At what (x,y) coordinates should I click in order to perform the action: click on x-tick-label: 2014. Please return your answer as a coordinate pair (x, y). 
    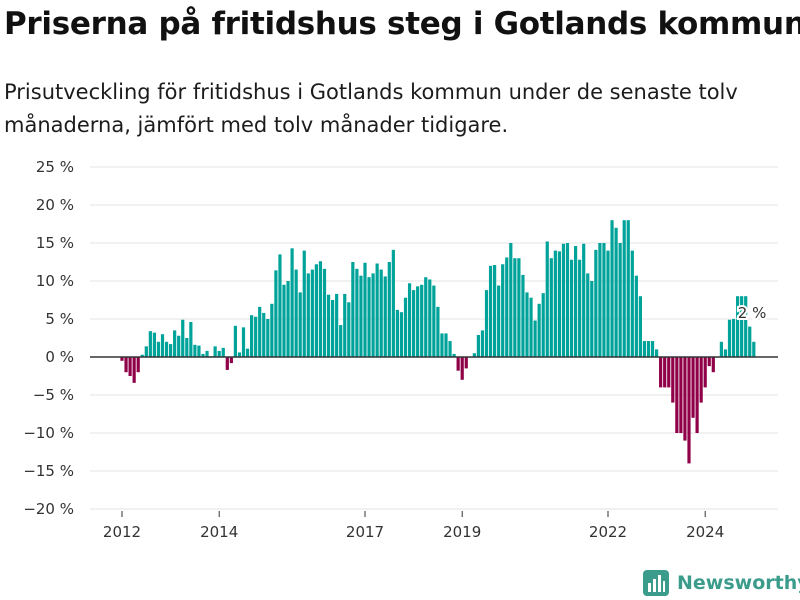
    Looking at the image, I should click on (219, 532).